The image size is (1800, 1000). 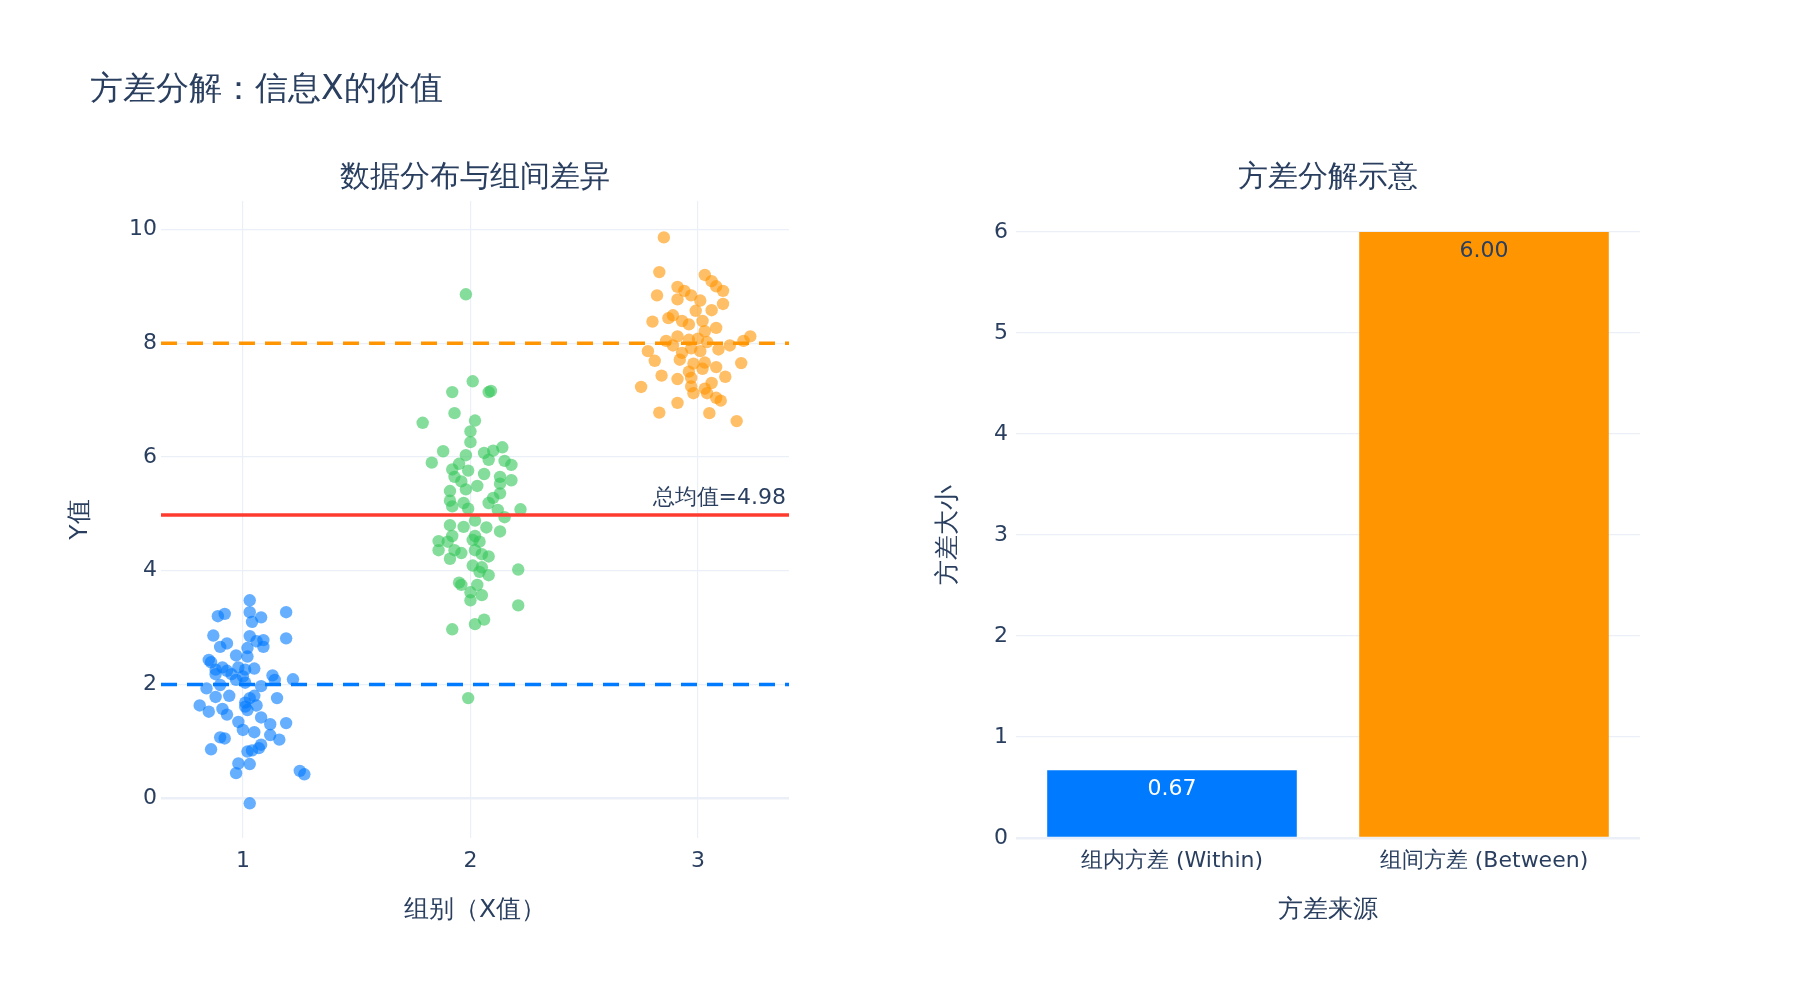 What do you see at coordinates (78, 520) in the screenshot?
I see `y-axis-title: Y值` at bounding box center [78, 520].